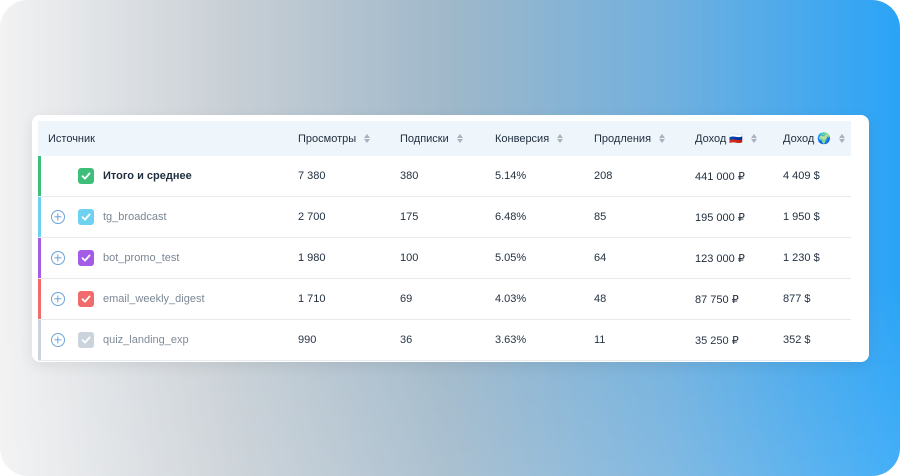 This screenshot has height=476, width=900. I want to click on header-label: Доход 🇷🇺, so click(719, 139).